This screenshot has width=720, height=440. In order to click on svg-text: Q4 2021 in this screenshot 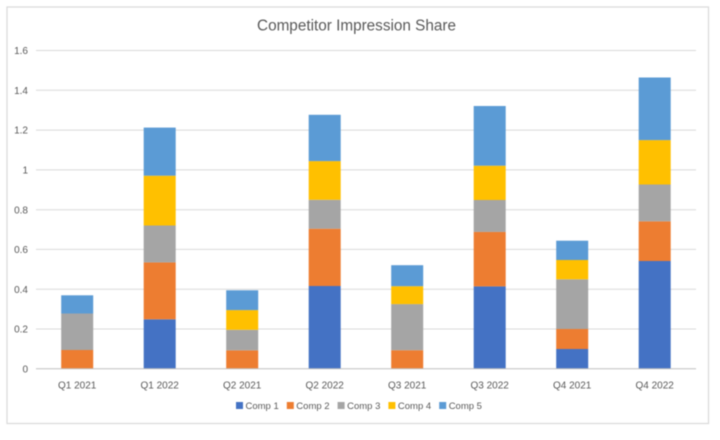, I will do `click(572, 386)`.